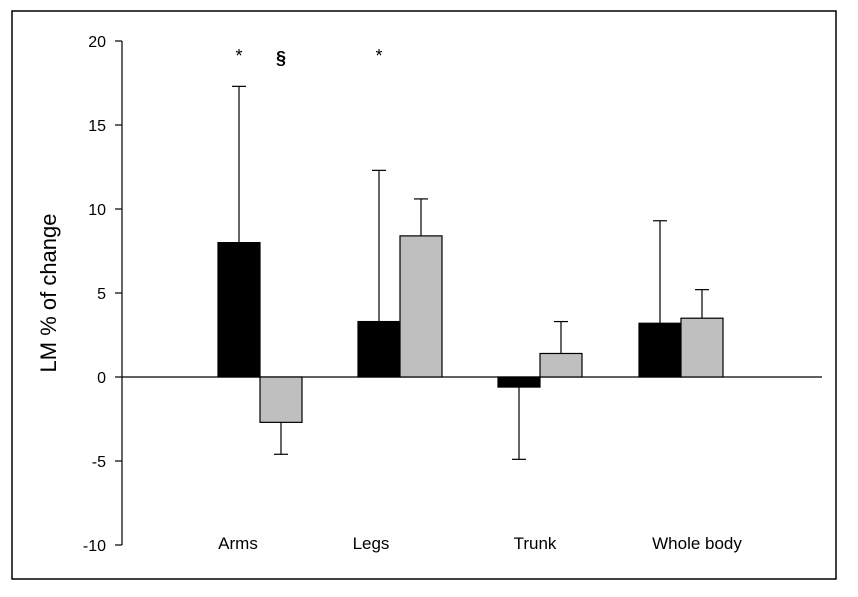 This screenshot has width=858, height=597. What do you see at coordinates (697, 543) in the screenshot?
I see `category-label: Whole body` at bounding box center [697, 543].